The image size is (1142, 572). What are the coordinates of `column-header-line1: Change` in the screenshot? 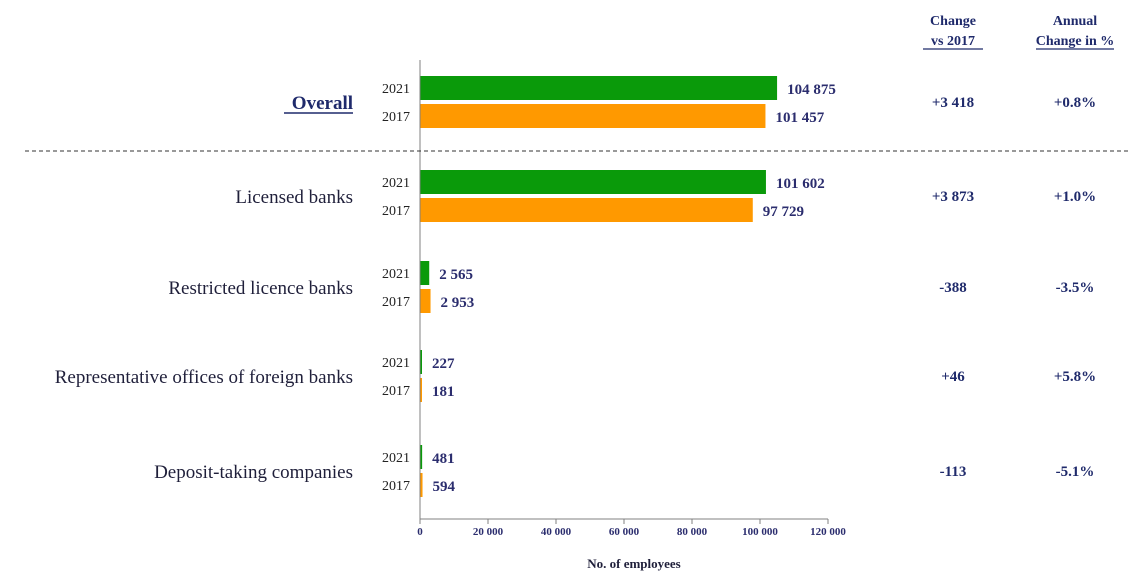 It's located at (953, 21).